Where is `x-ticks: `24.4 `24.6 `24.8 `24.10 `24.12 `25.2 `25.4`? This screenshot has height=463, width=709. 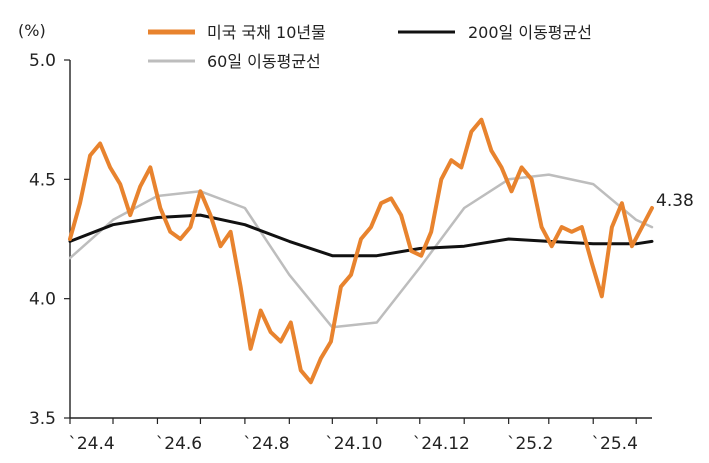 x-ticks: `24.4 `24.6 `24.8 `24.10 `24.12 `25.2 `25.4 is located at coordinates (353, 436).